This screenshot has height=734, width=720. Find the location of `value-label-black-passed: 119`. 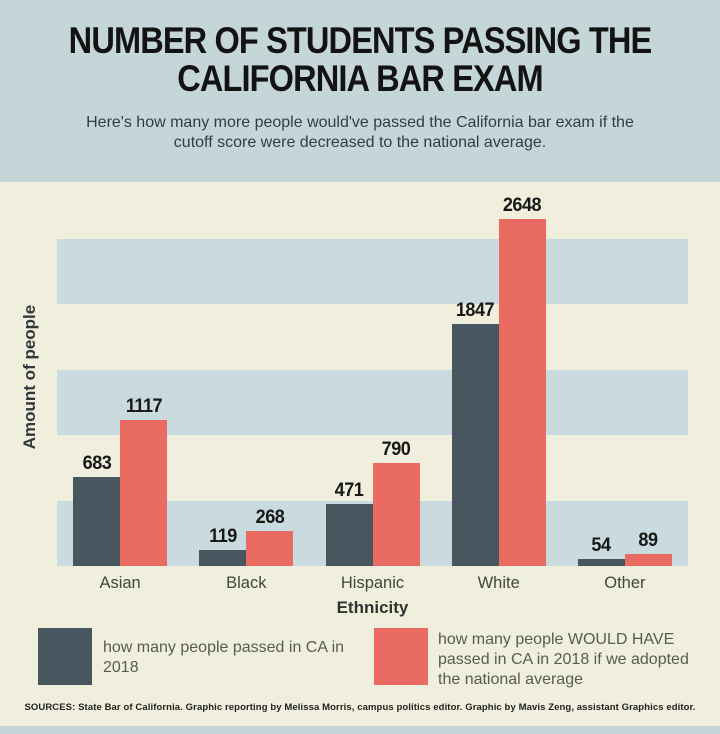

value-label-black-passed: 119 is located at coordinates (222, 537).